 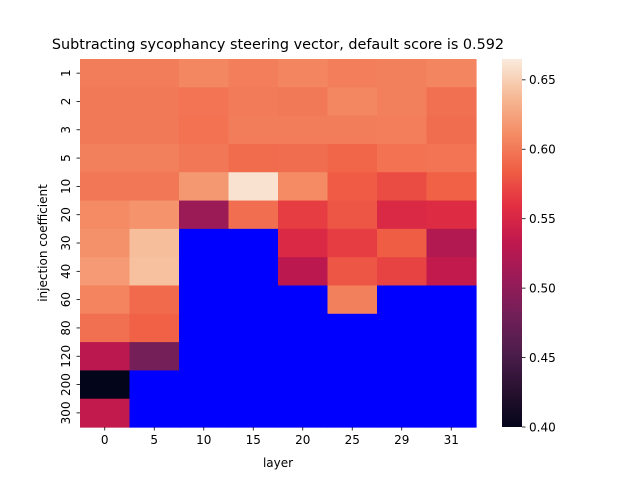 I want to click on x-tick-label: 31, so click(x=451, y=440).